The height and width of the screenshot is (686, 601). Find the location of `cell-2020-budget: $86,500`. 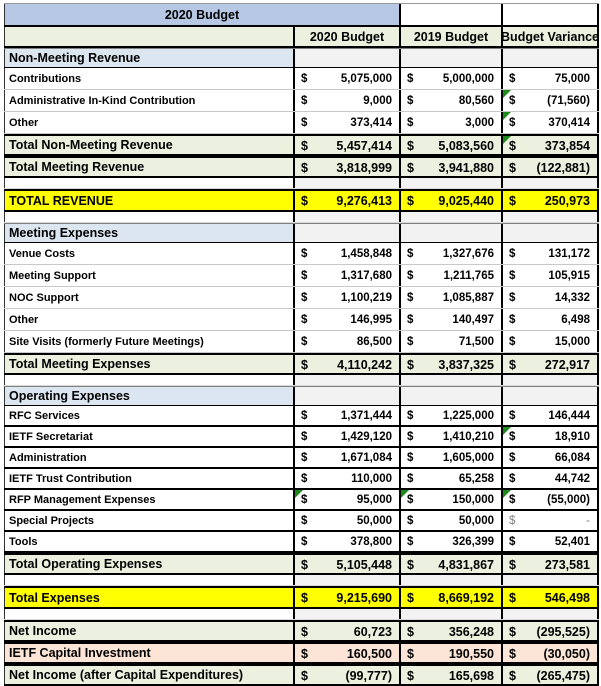

cell-2020-budget: $86,500 is located at coordinates (346, 341).